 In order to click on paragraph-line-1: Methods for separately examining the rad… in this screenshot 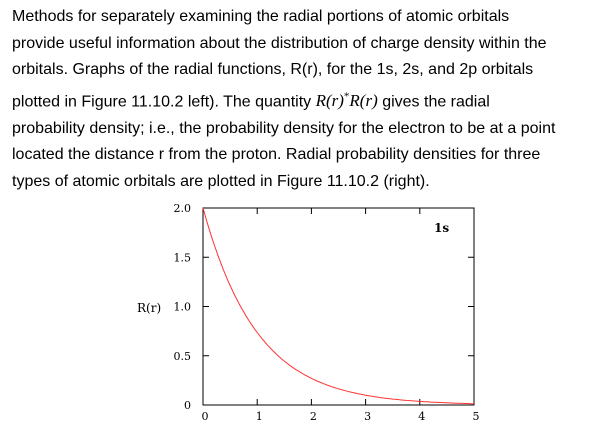, I will do `click(261, 16)`.